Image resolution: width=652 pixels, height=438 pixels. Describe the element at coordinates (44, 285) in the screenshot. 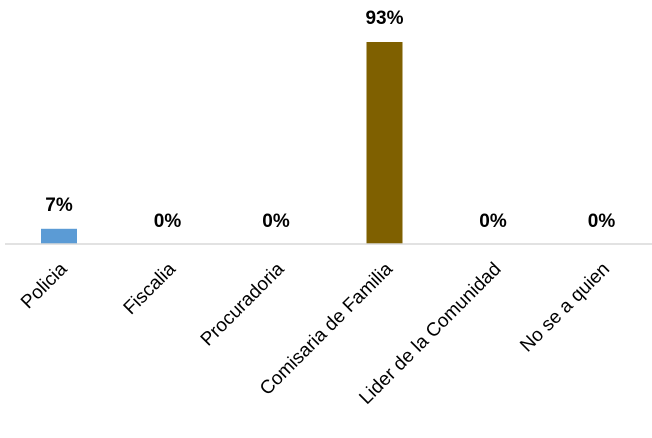

I see `tick-label-0: Policia` at that location.